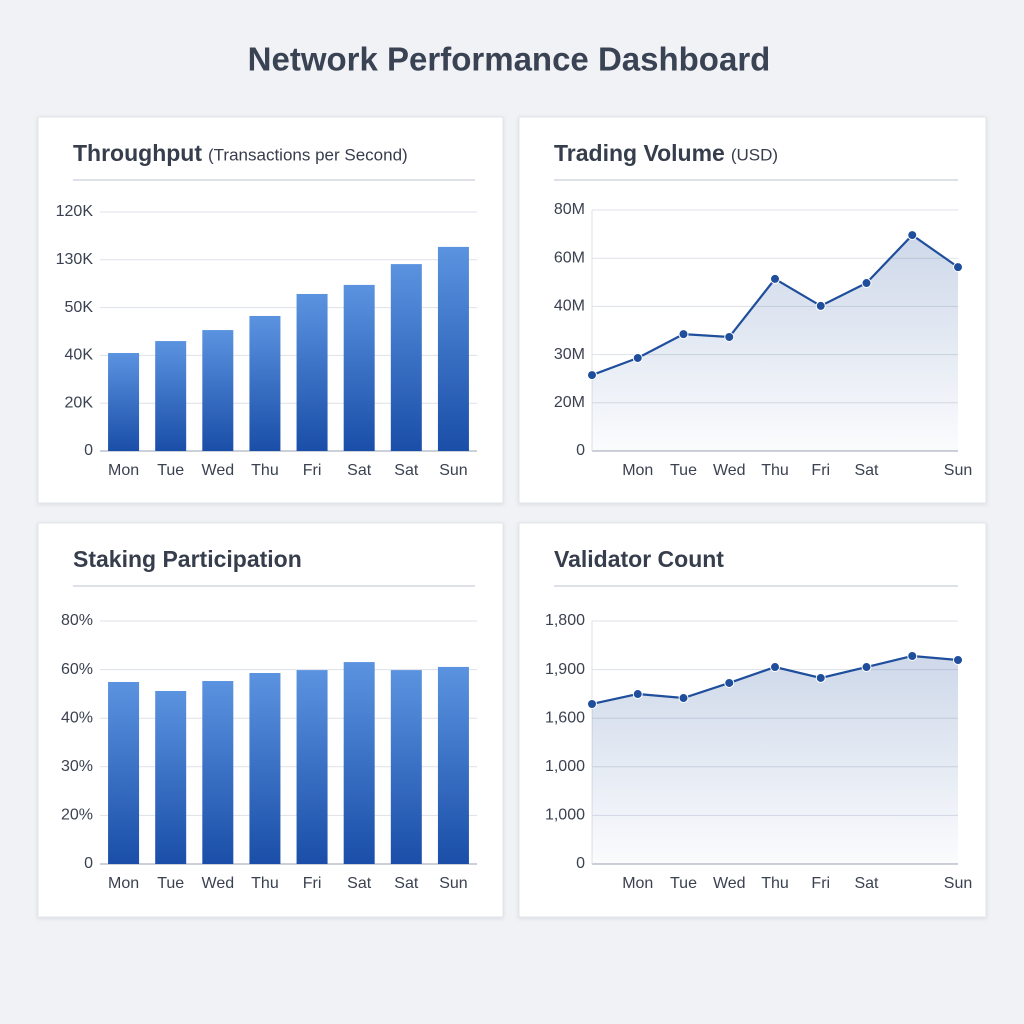 Image resolution: width=1024 pixels, height=1024 pixels. I want to click on panel-title: Throughput, so click(137, 153).